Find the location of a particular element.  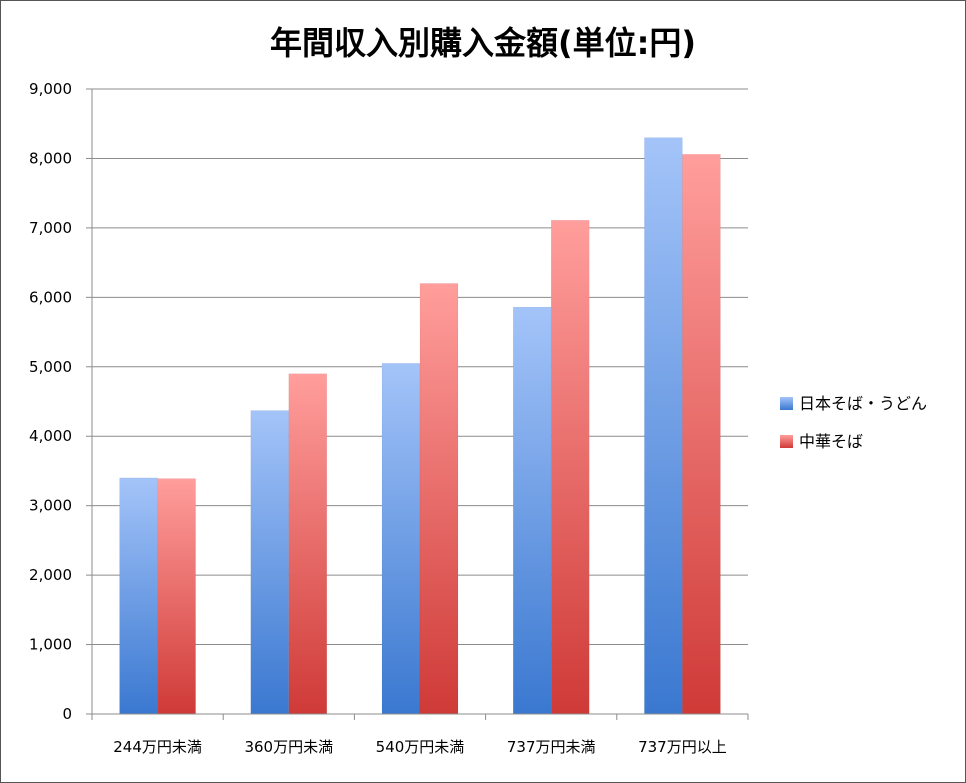

y-tick-label: 9,000 is located at coordinates (50, 89).